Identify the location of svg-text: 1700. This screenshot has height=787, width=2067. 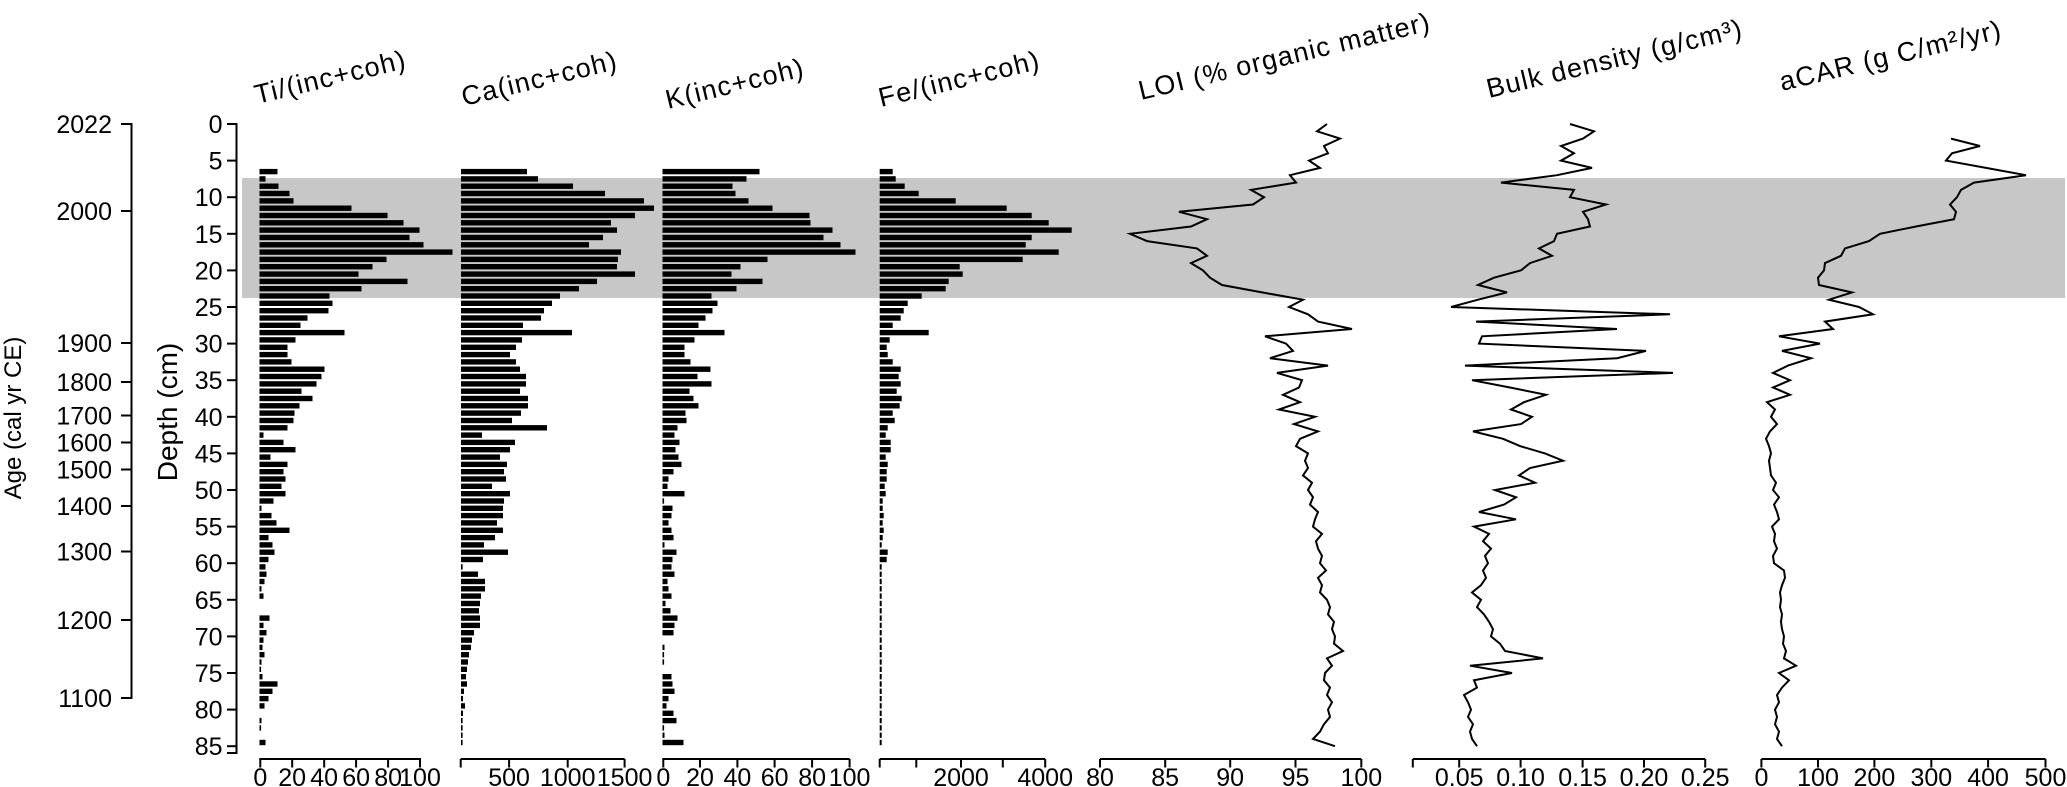
(84, 417).